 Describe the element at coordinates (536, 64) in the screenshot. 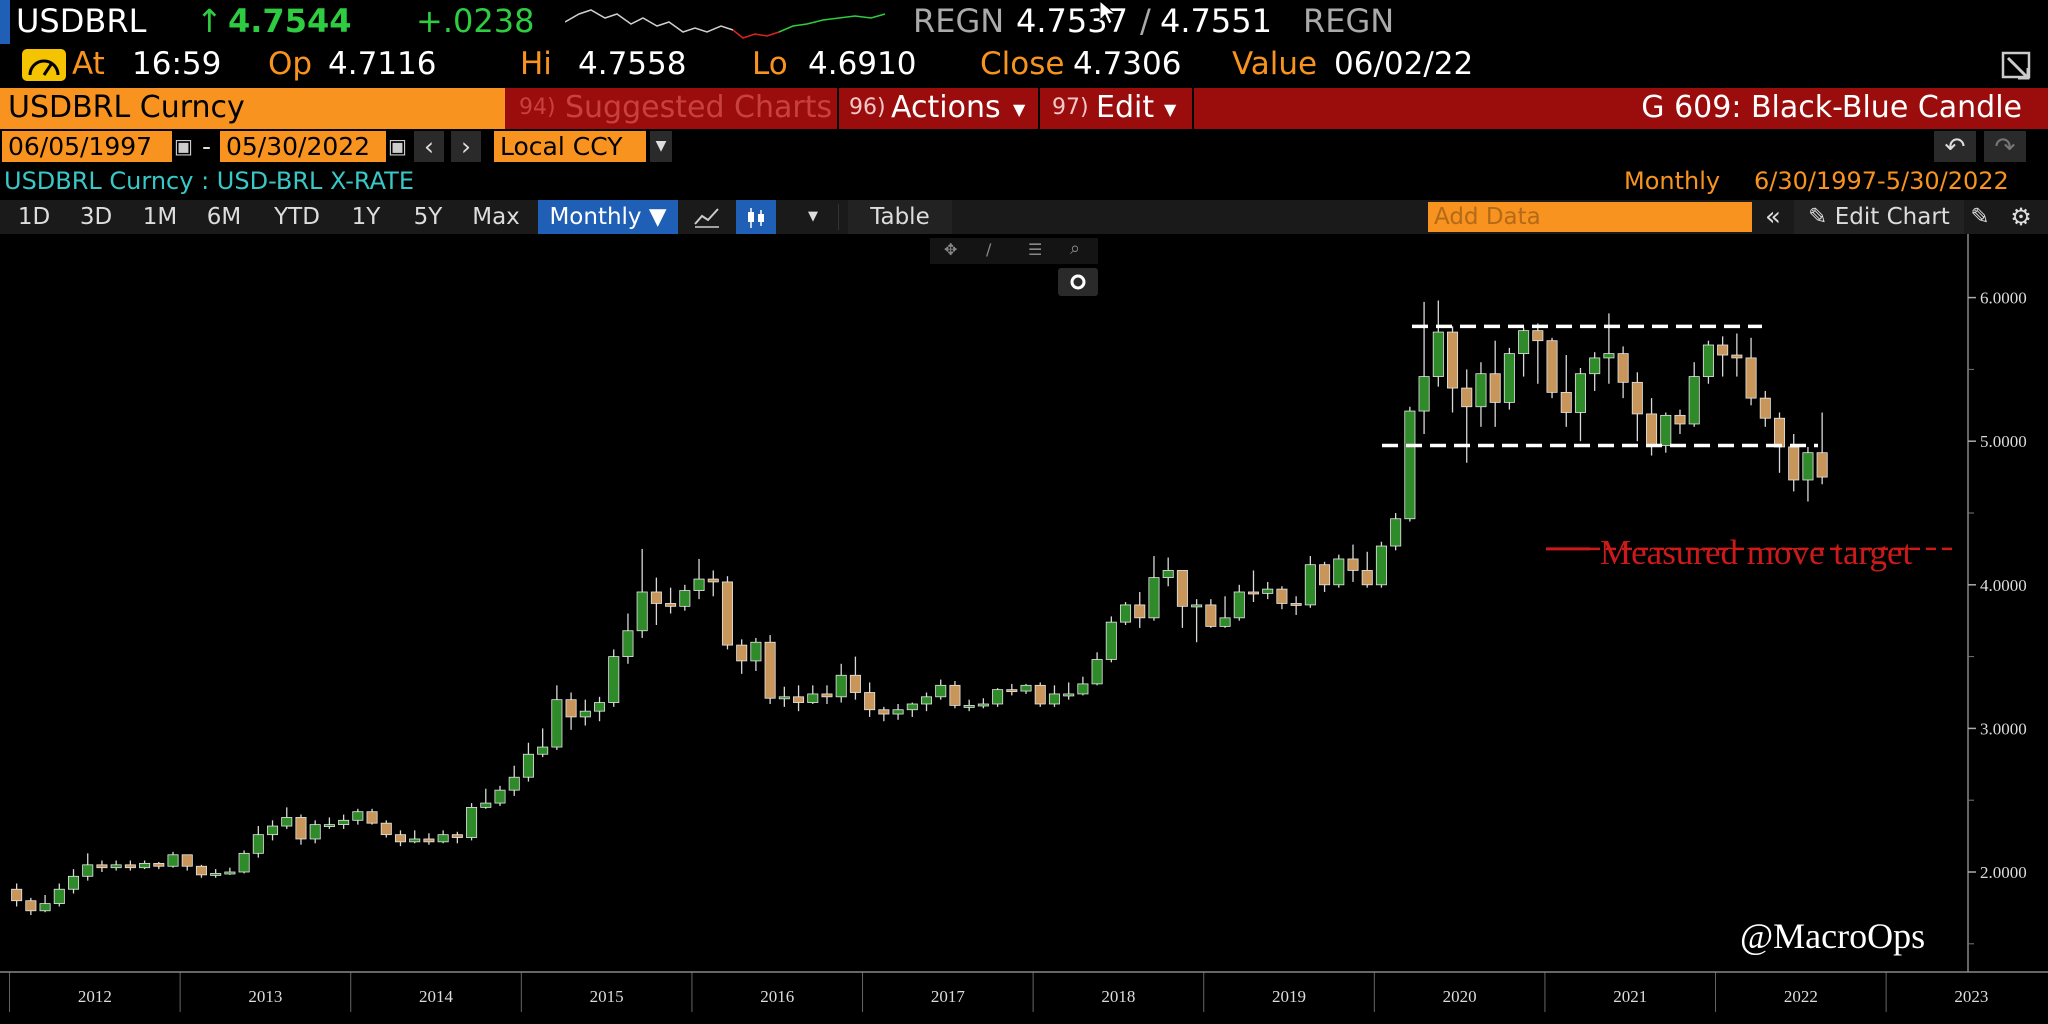

I see `high-label: Hi` at that location.